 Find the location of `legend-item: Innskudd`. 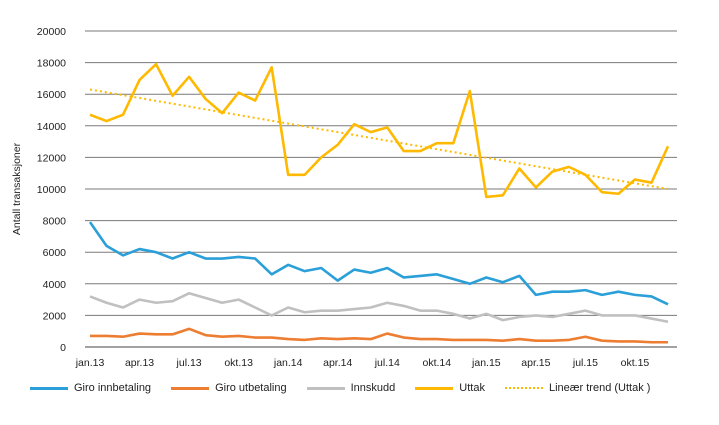

legend-item: Innskudd is located at coordinates (351, 388).